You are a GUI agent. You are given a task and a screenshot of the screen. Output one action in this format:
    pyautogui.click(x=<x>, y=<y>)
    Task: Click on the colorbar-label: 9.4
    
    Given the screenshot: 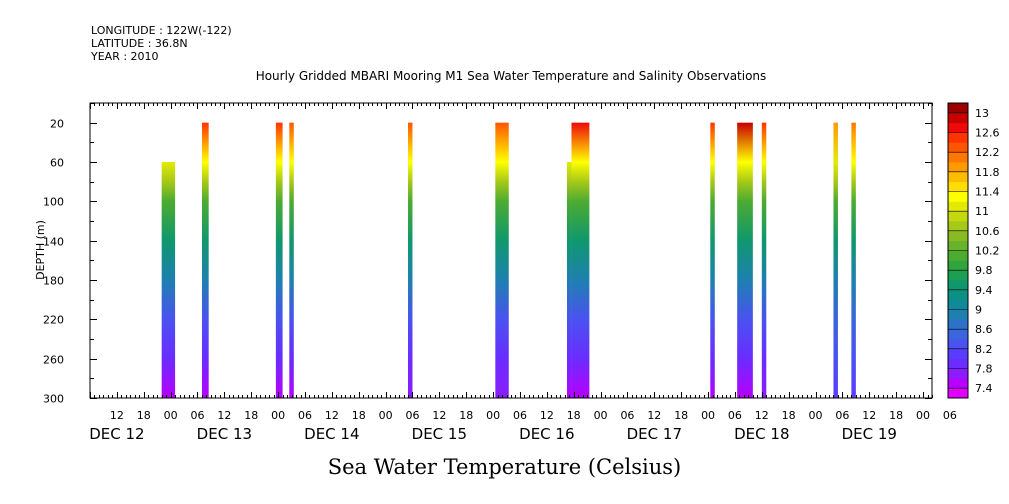 What is the action you would take?
    pyautogui.click(x=984, y=290)
    